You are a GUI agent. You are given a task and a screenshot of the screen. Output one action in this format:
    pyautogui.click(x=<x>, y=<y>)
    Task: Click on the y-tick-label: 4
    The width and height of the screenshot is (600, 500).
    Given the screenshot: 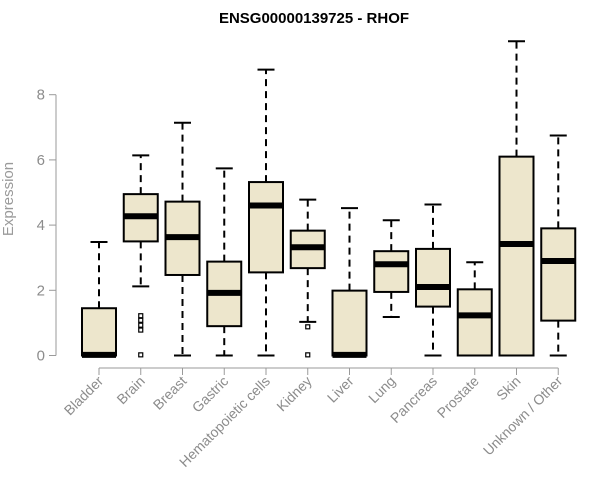 What is the action you would take?
    pyautogui.click(x=41, y=225)
    